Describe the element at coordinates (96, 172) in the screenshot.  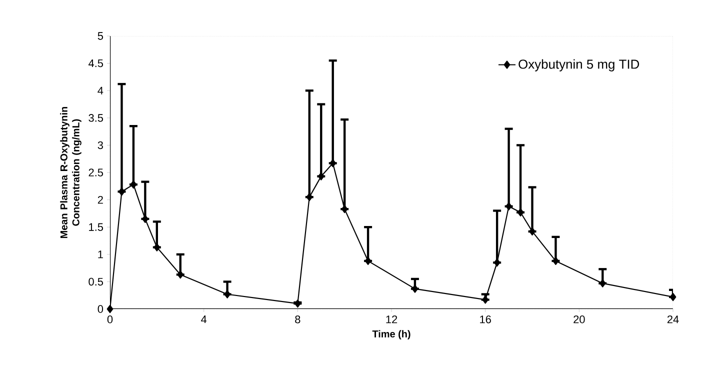
I see `y-tick-label: 2.5` at that location.